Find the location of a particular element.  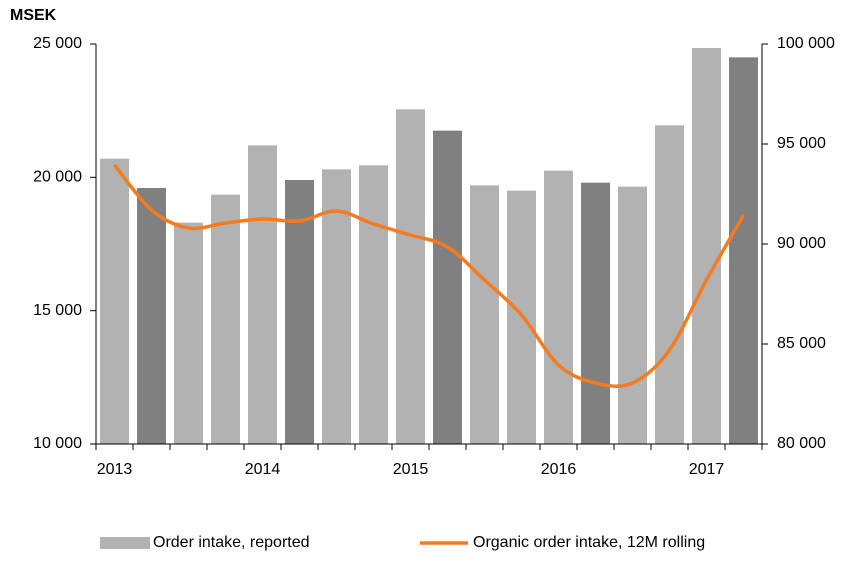

y2-tick-label: 80 000 is located at coordinates (801, 443).